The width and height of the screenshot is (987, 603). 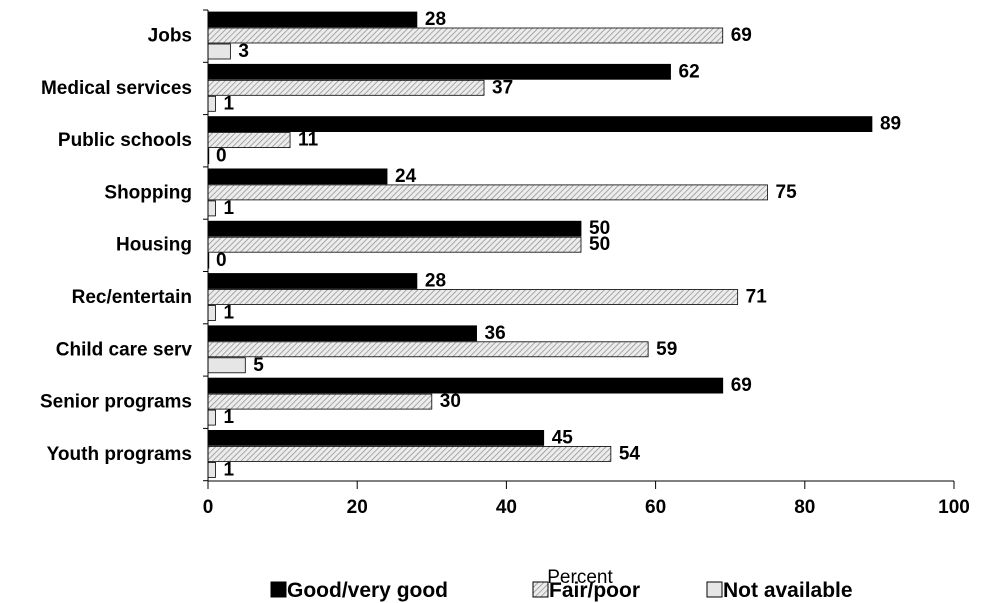 I want to click on category-label-youth-programs: Youth programs, so click(x=119, y=454).